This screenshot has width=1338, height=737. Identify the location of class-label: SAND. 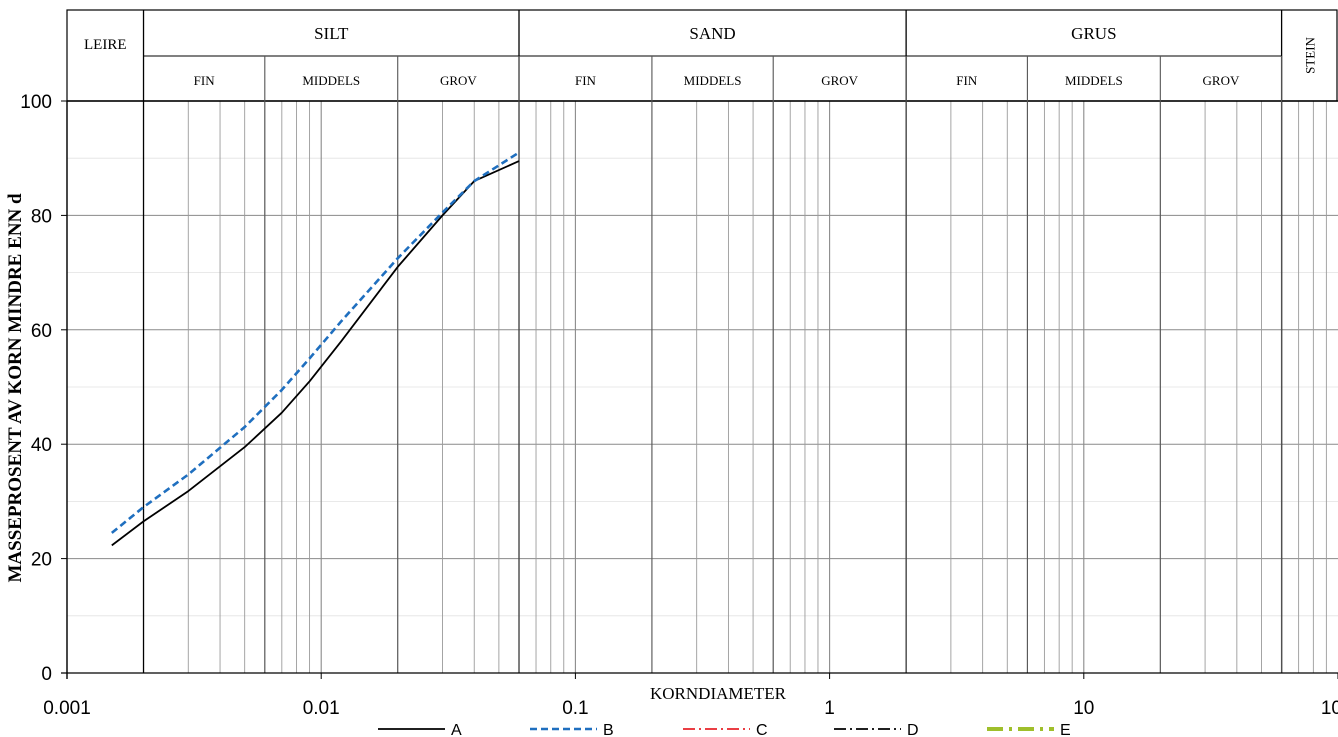
(712, 33).